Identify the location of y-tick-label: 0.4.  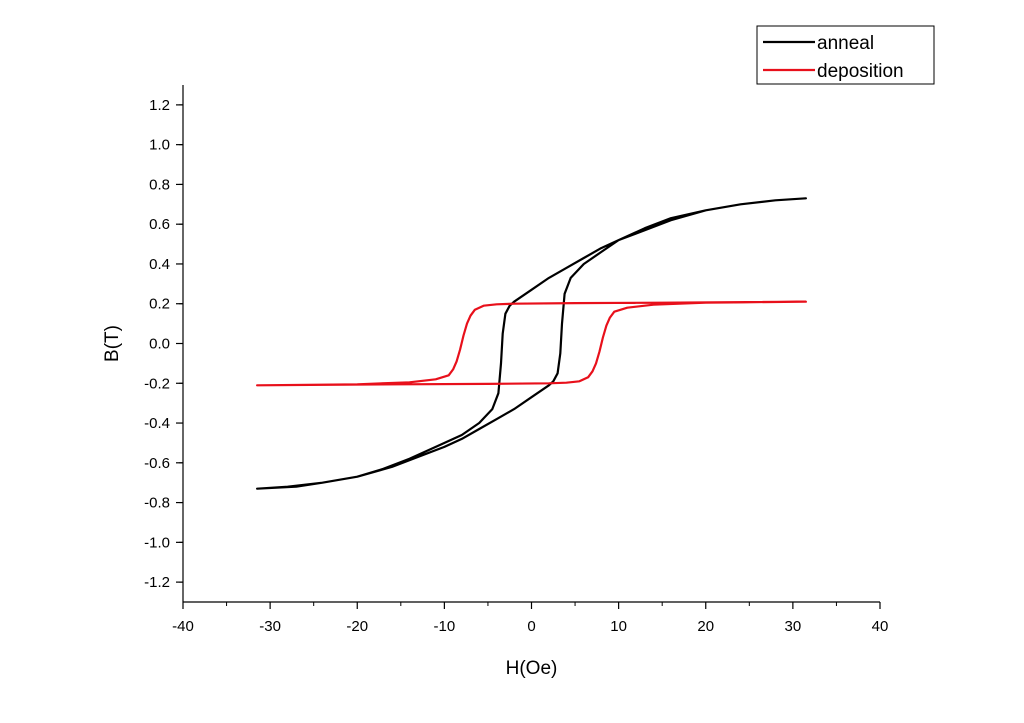
(159, 264).